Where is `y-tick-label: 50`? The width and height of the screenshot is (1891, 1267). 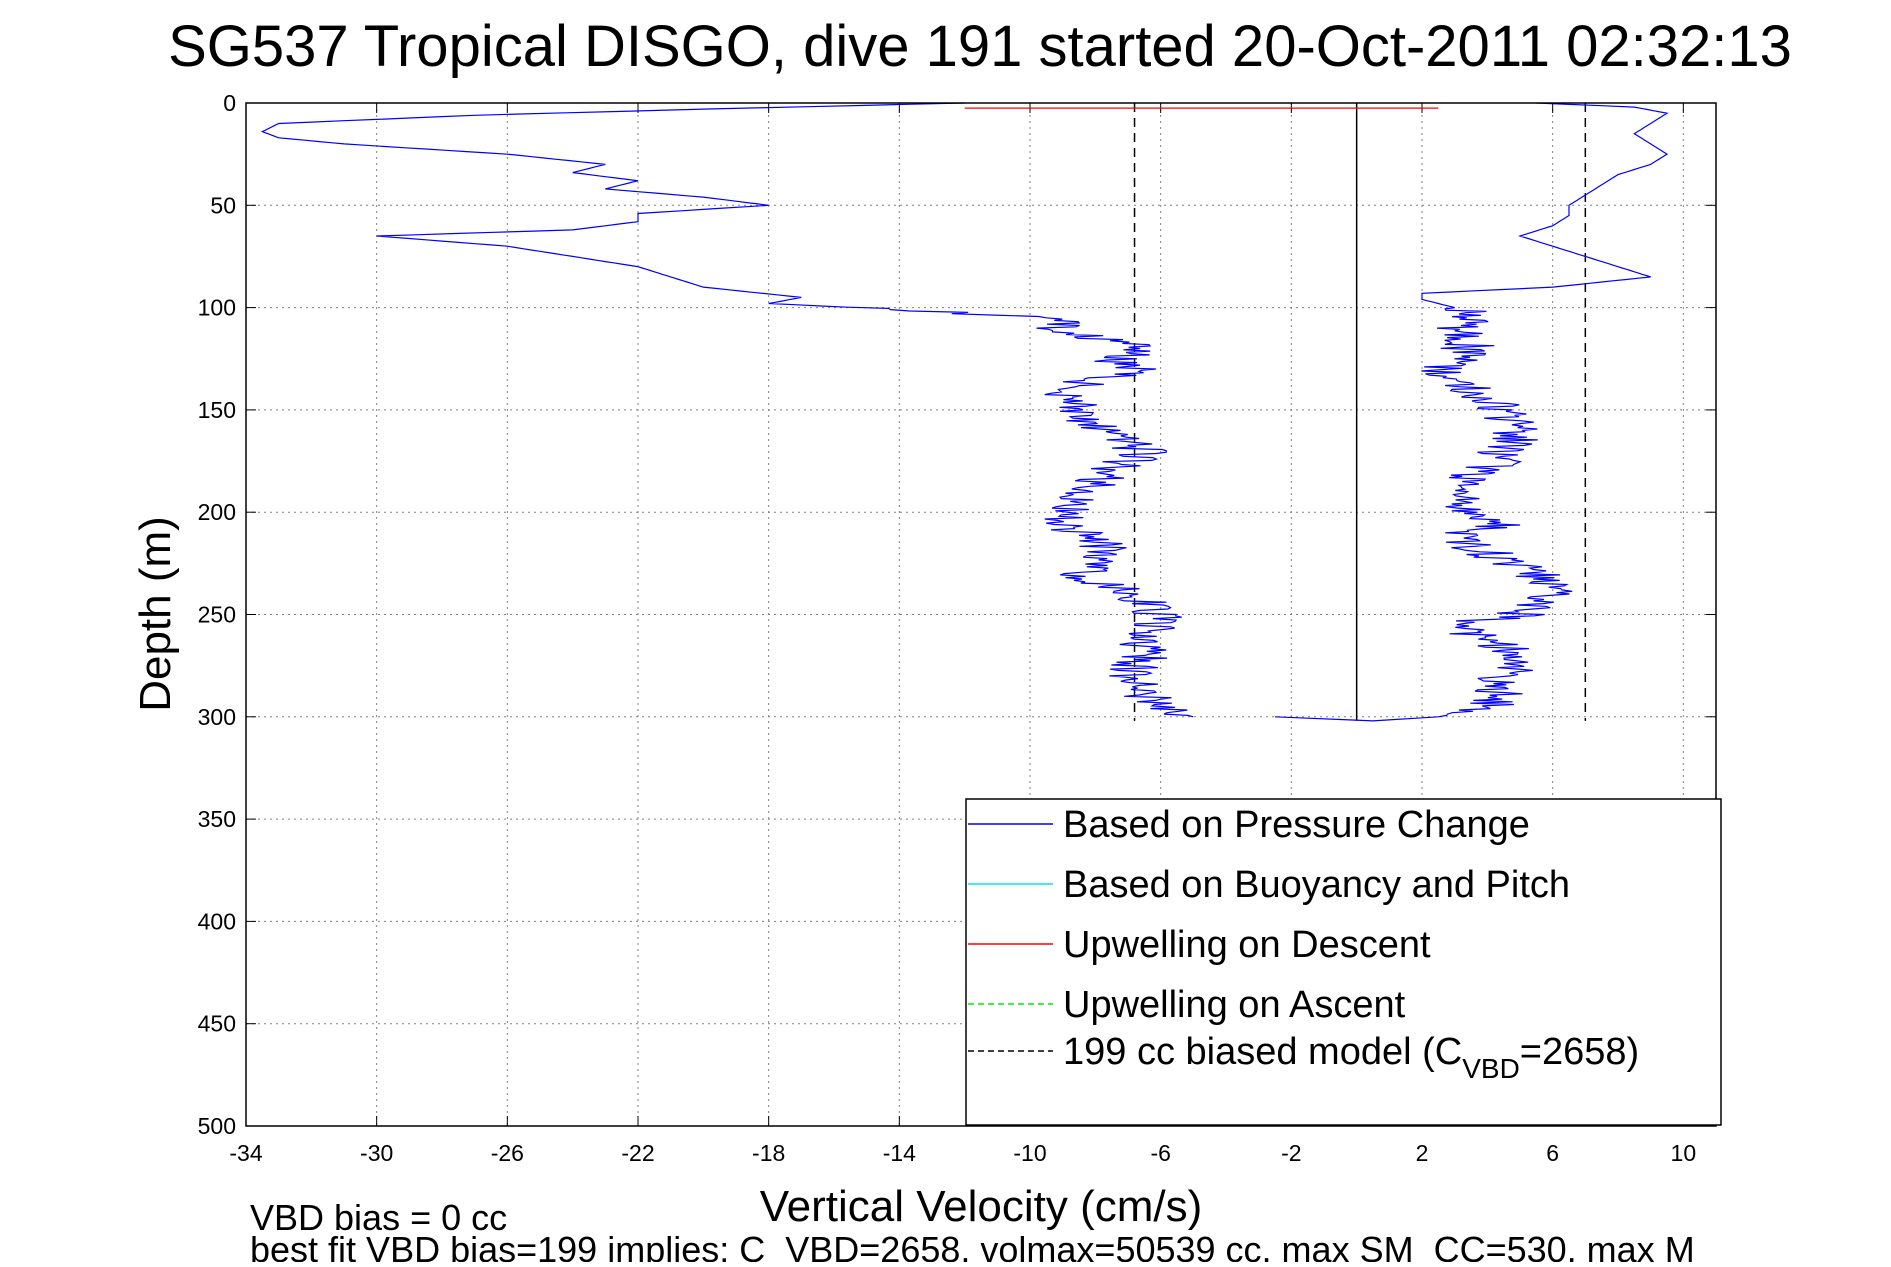 y-tick-label: 50 is located at coordinates (223, 205).